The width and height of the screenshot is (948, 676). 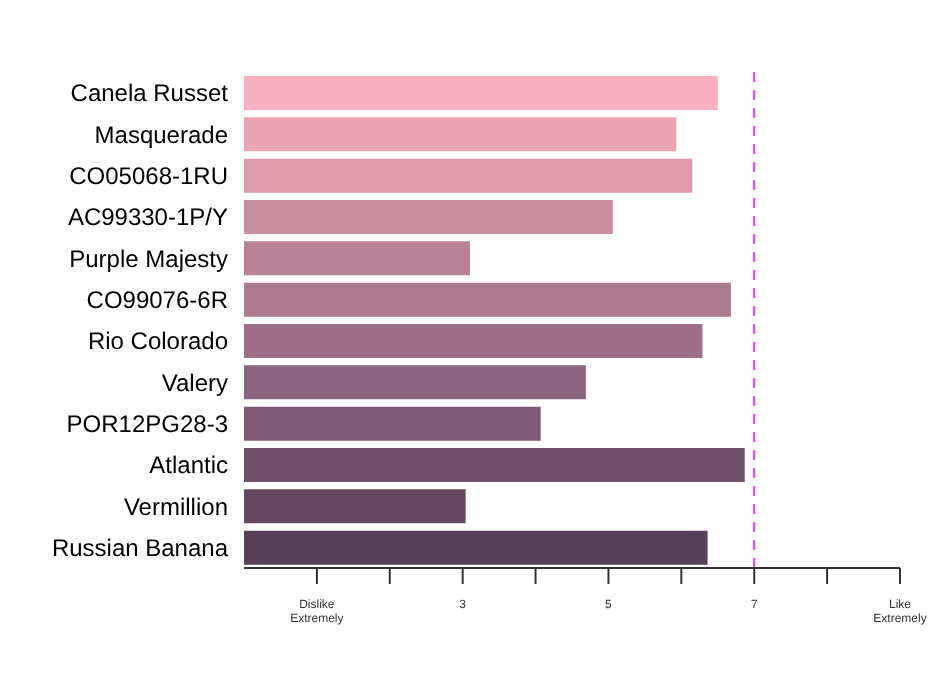 What do you see at coordinates (175, 506) in the screenshot?
I see `y-tick-label: Vermillion` at bounding box center [175, 506].